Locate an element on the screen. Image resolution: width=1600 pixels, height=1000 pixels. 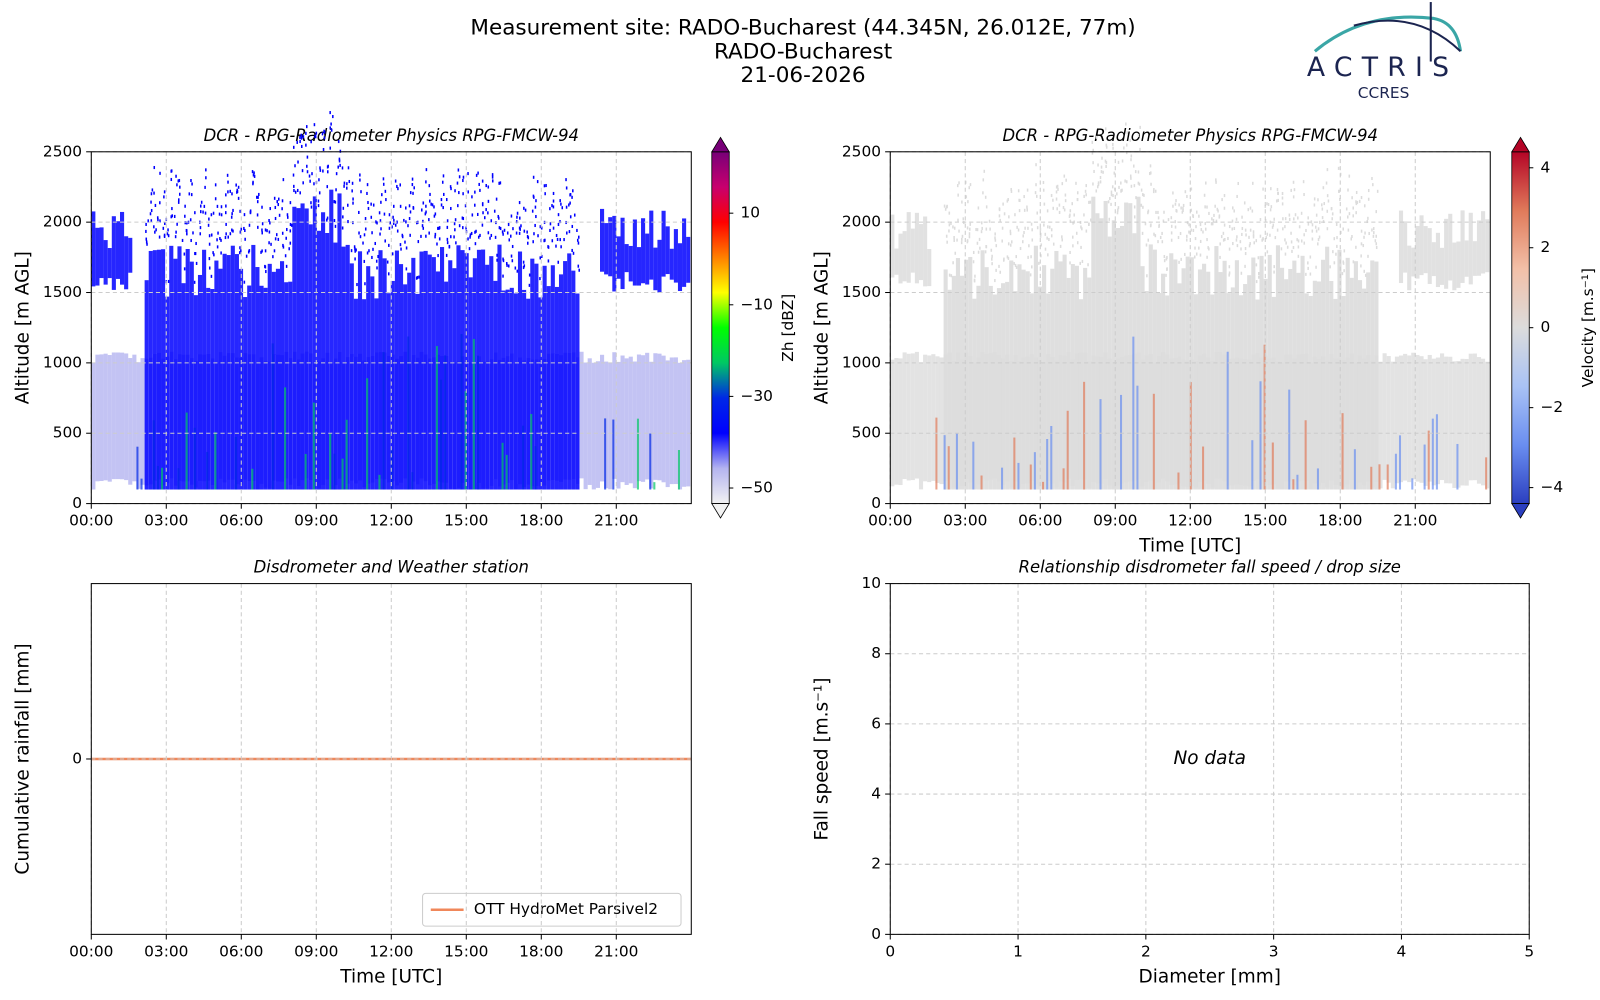
y-tick-label: 0 is located at coordinates (876, 503).